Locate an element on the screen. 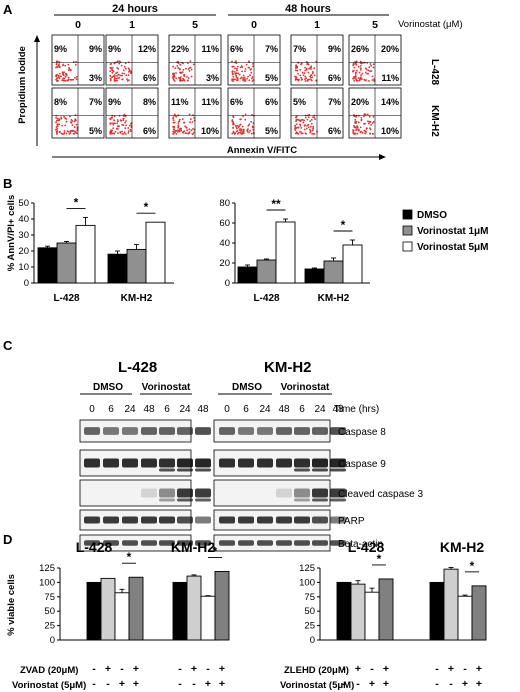 Image resolution: width=520 pixels, height=692 pixels. timepoint-label: 0 is located at coordinates (227, 409).